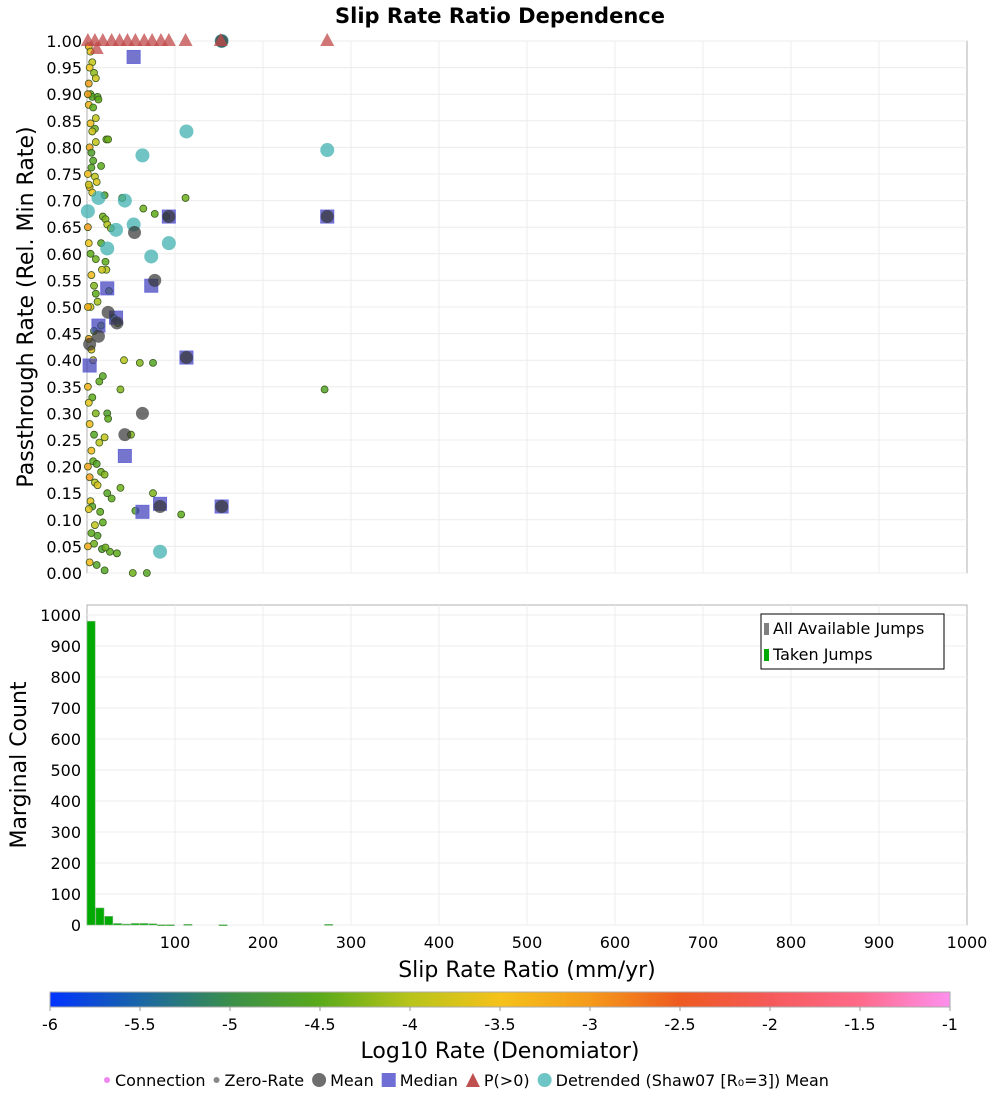  I want to click on x-tick-label: 300, so click(351, 942).